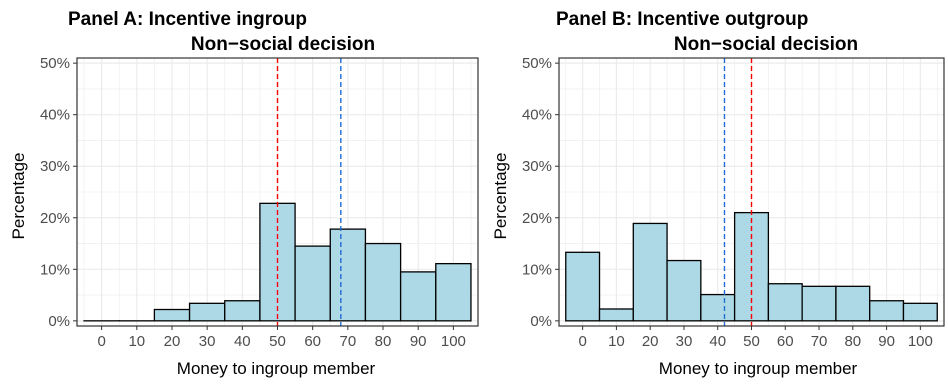  Describe the element at coordinates (383, 341) in the screenshot. I see `panel-a-x-tick-label: 80` at that location.